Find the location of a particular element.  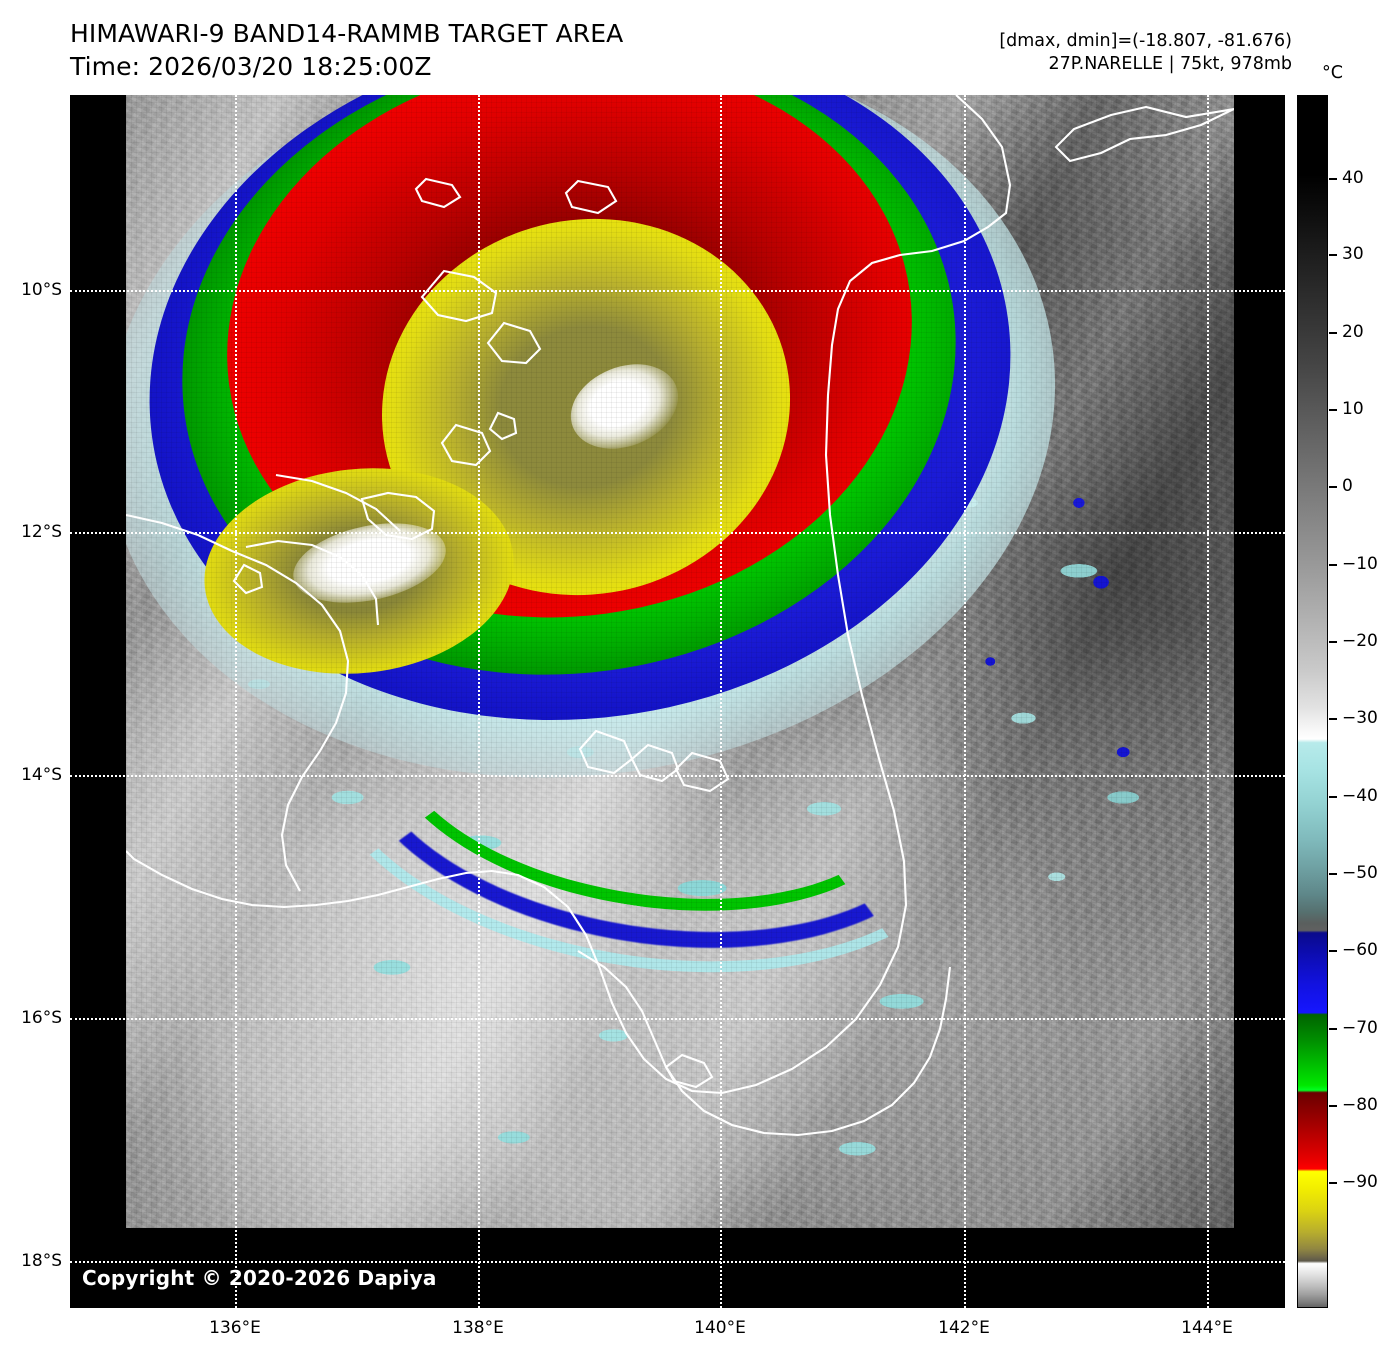

colorbar-units-label: °C is located at coordinates (1332, 73).